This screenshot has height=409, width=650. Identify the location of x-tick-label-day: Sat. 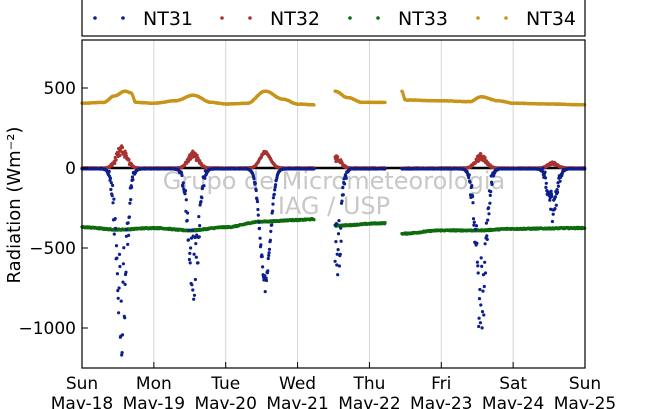
(513, 384).